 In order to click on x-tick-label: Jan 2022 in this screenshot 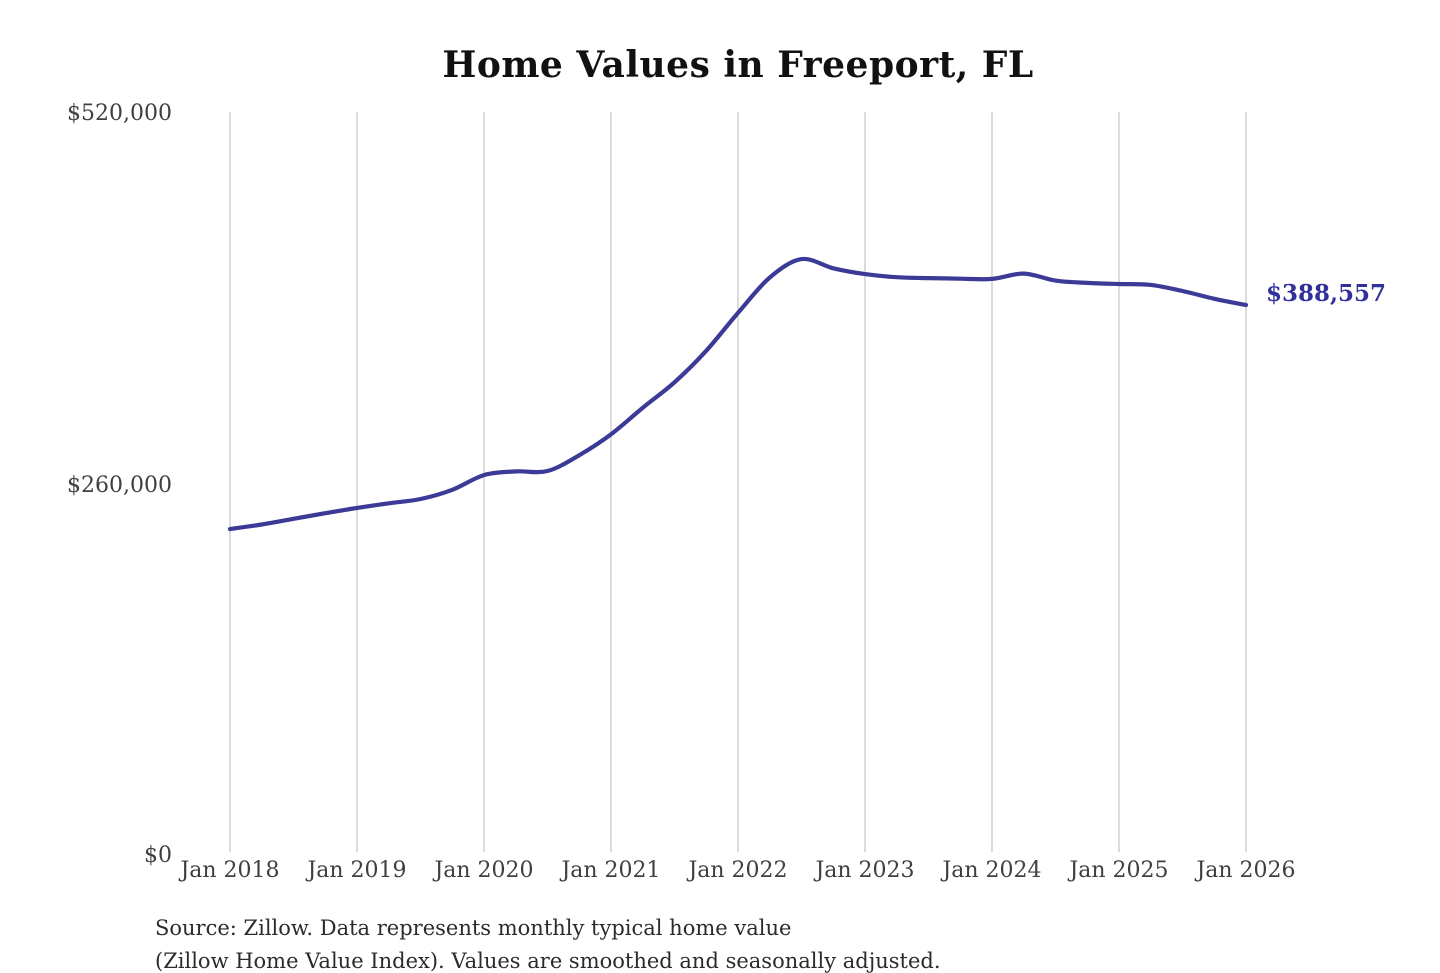, I will do `click(738, 870)`.